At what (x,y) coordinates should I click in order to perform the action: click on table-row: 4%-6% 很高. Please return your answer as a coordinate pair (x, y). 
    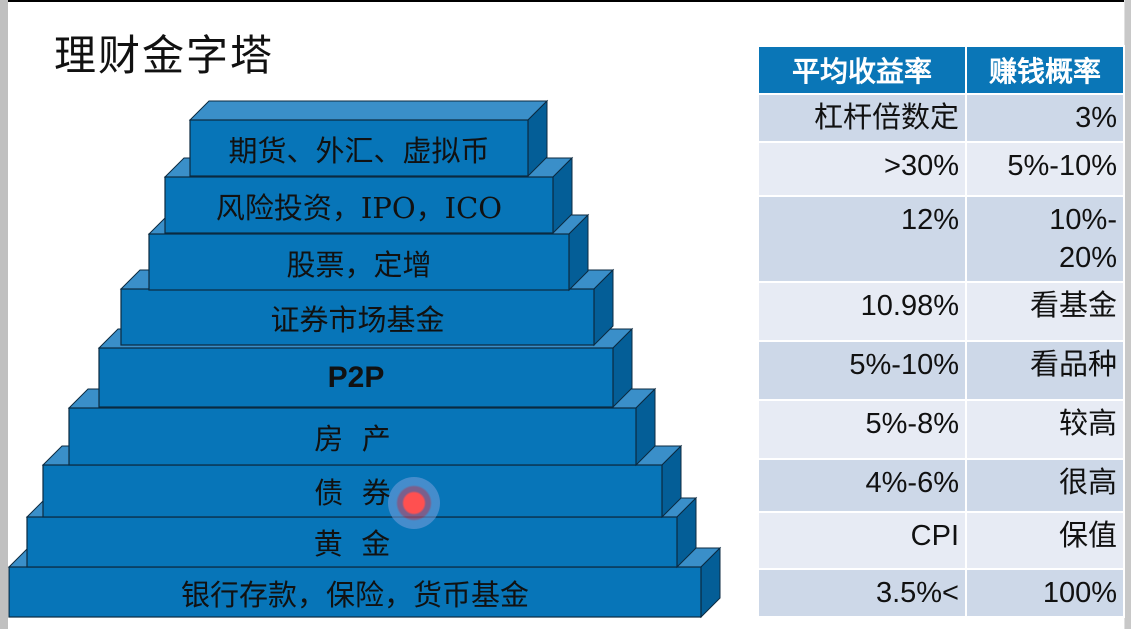
    Looking at the image, I should click on (941, 485).